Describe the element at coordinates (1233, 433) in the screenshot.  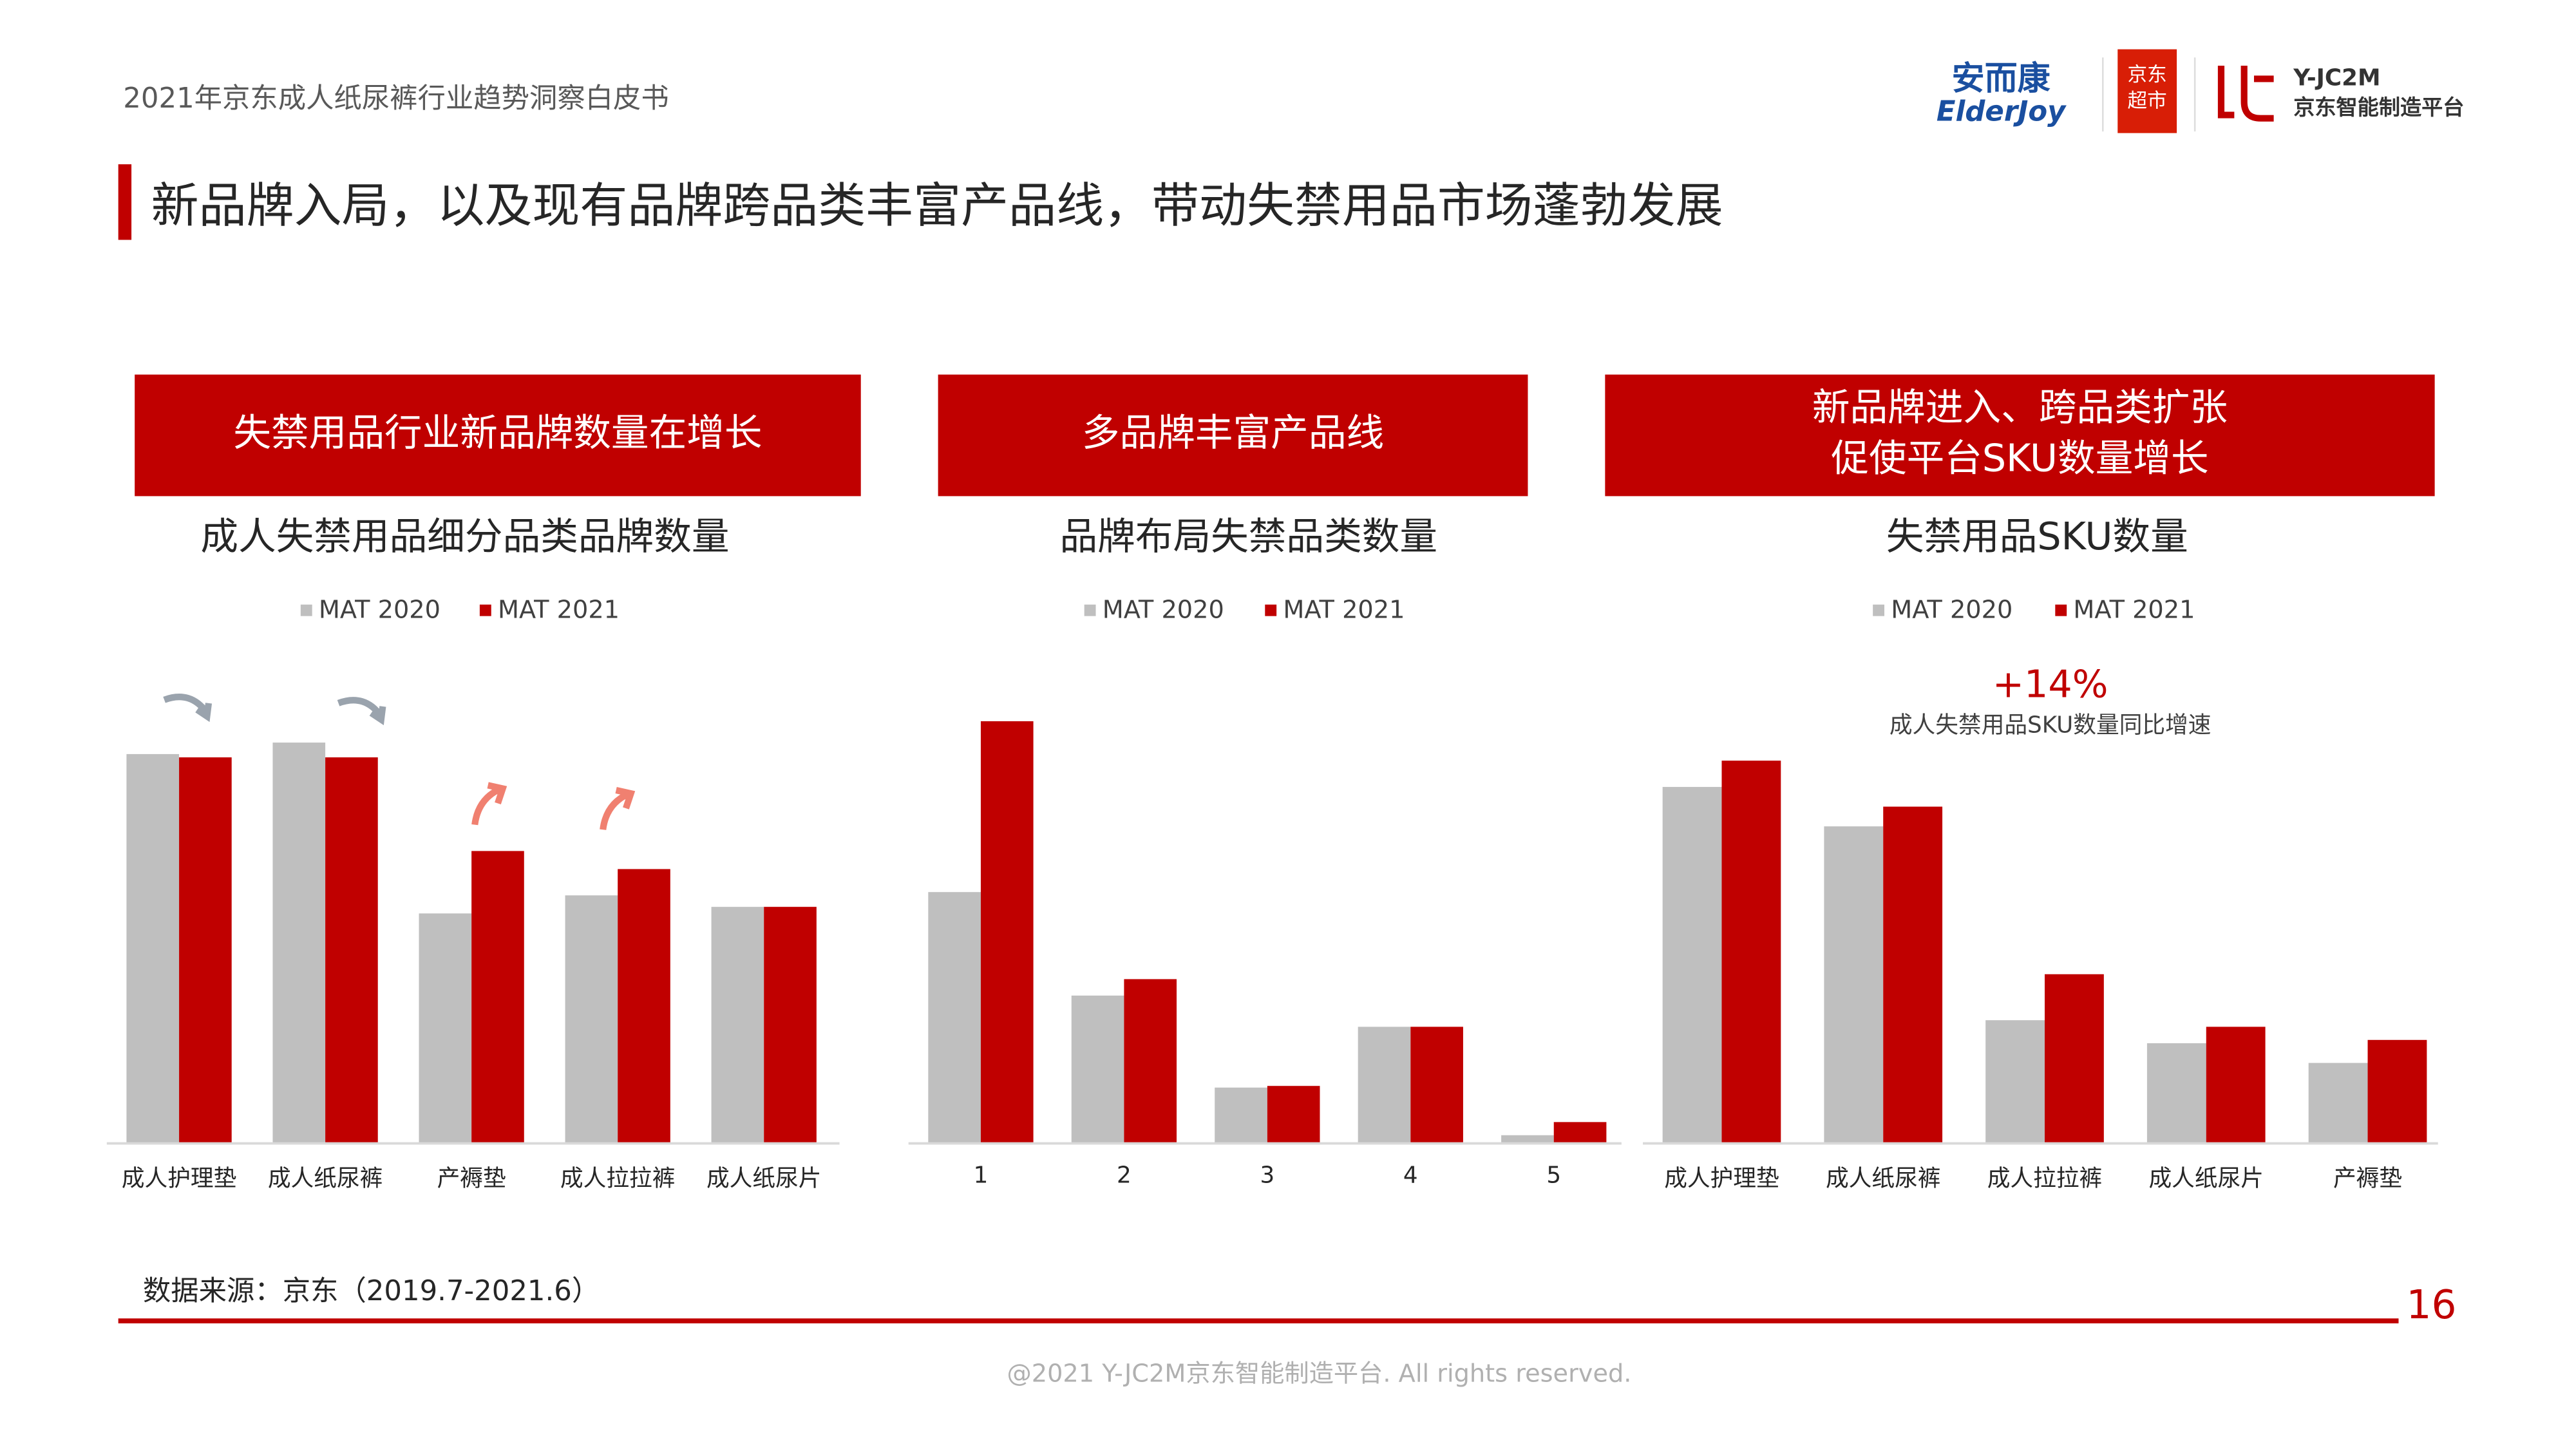
I see `banner-text: 多品牌丰富产品线` at that location.